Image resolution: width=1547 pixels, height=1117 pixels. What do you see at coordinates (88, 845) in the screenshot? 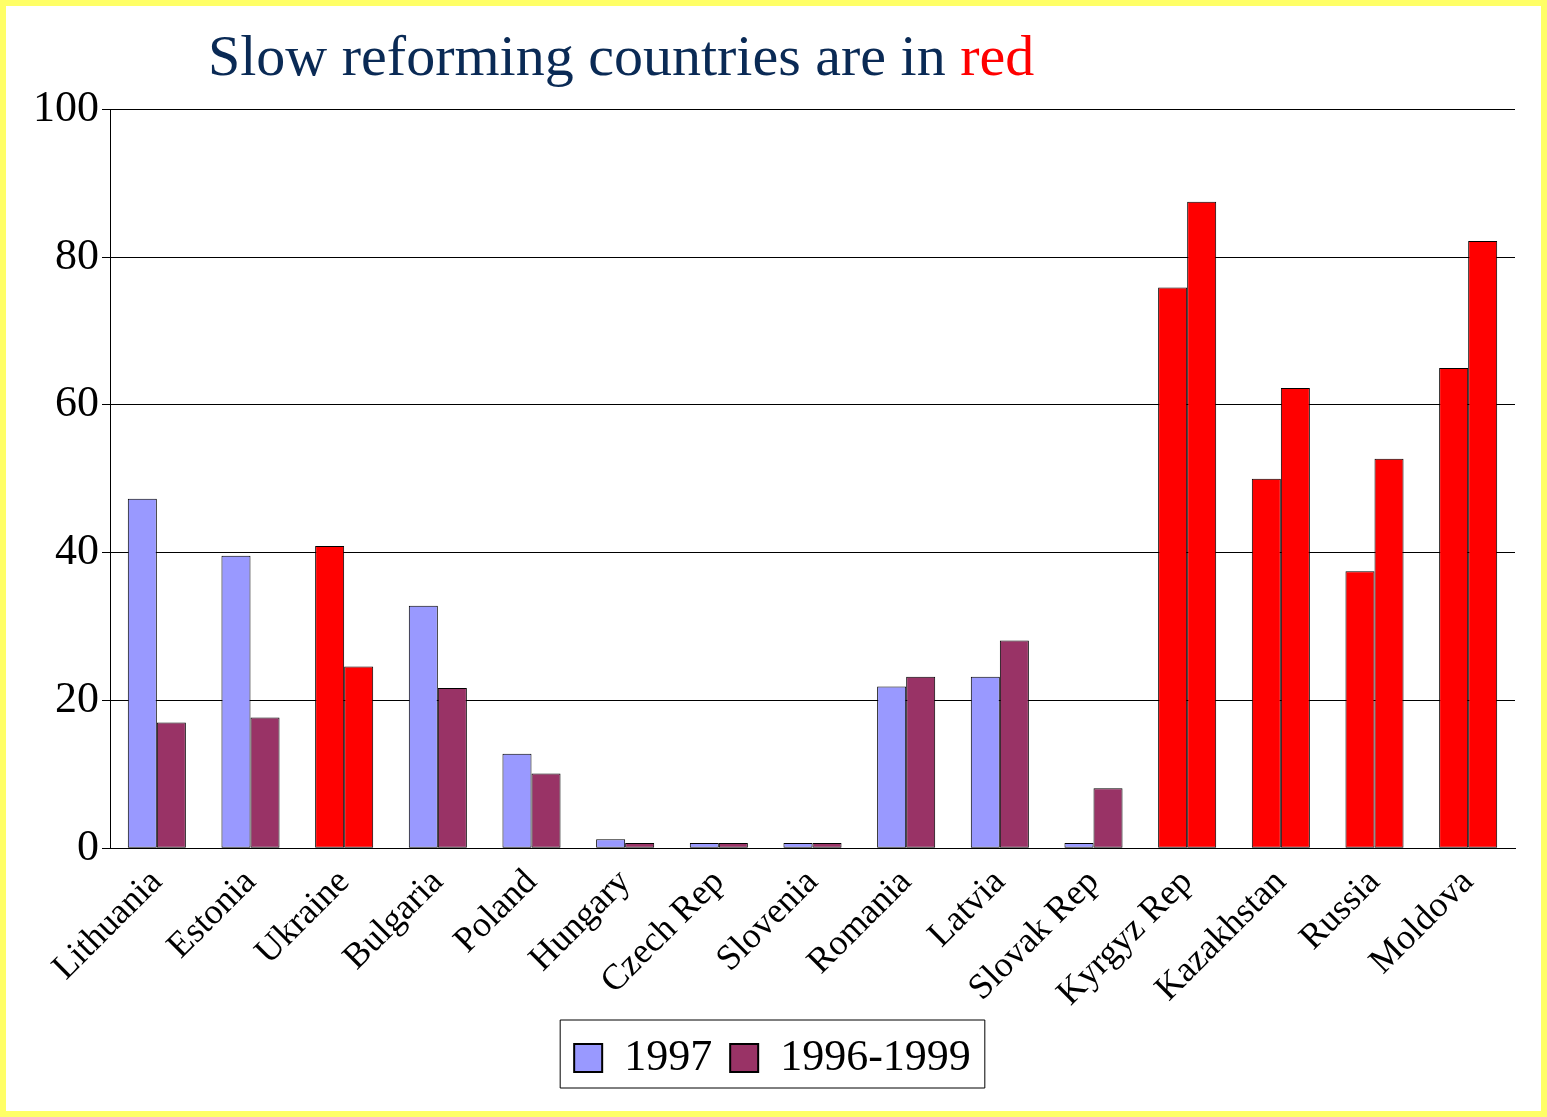
I see `y-tick-label: 0` at bounding box center [88, 845].